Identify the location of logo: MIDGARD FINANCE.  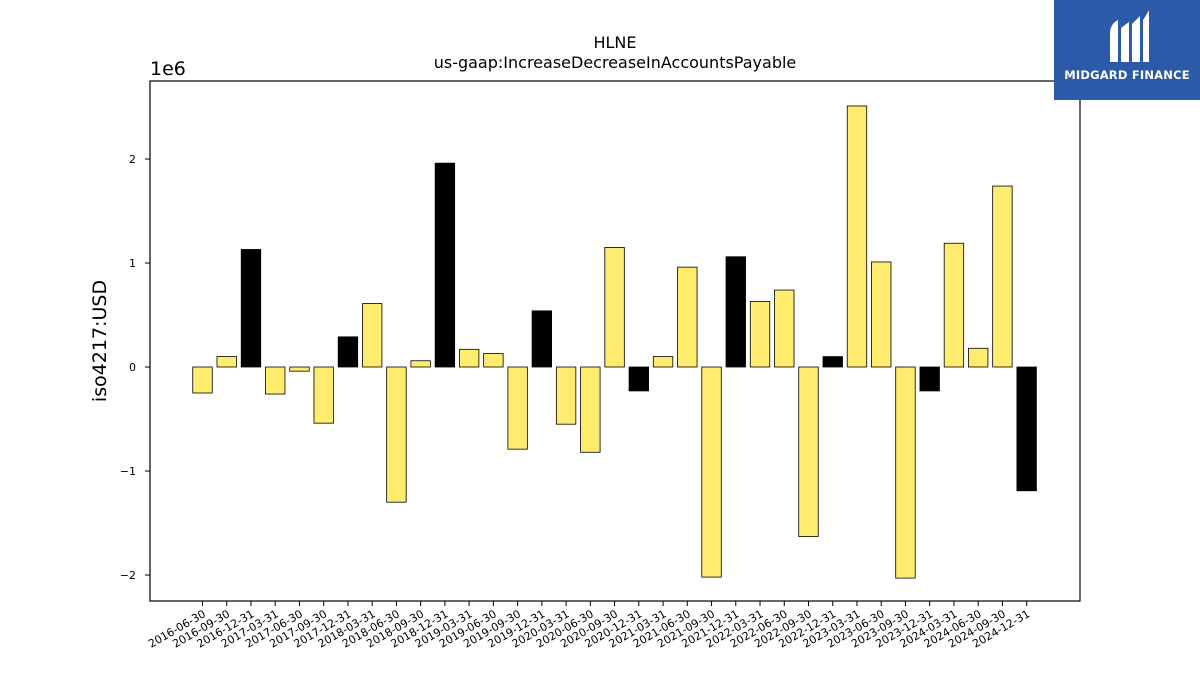
(1127, 50).